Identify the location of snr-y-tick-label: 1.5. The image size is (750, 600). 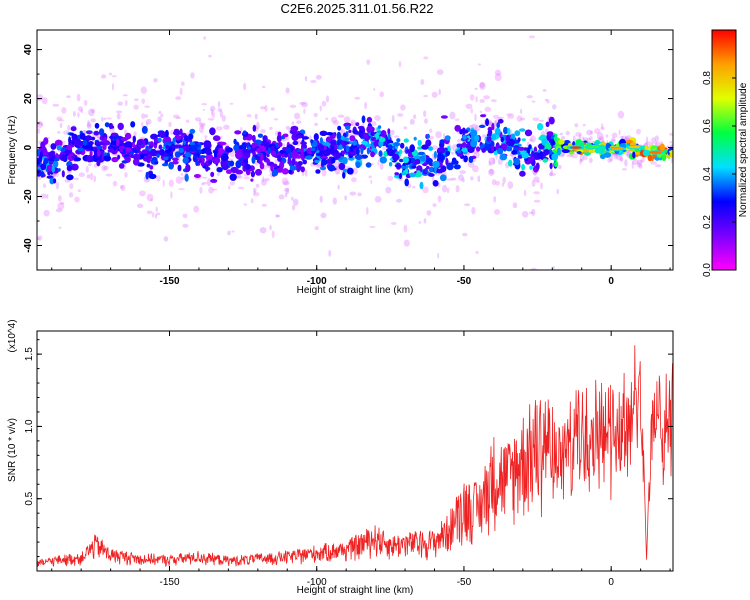
(29, 354).